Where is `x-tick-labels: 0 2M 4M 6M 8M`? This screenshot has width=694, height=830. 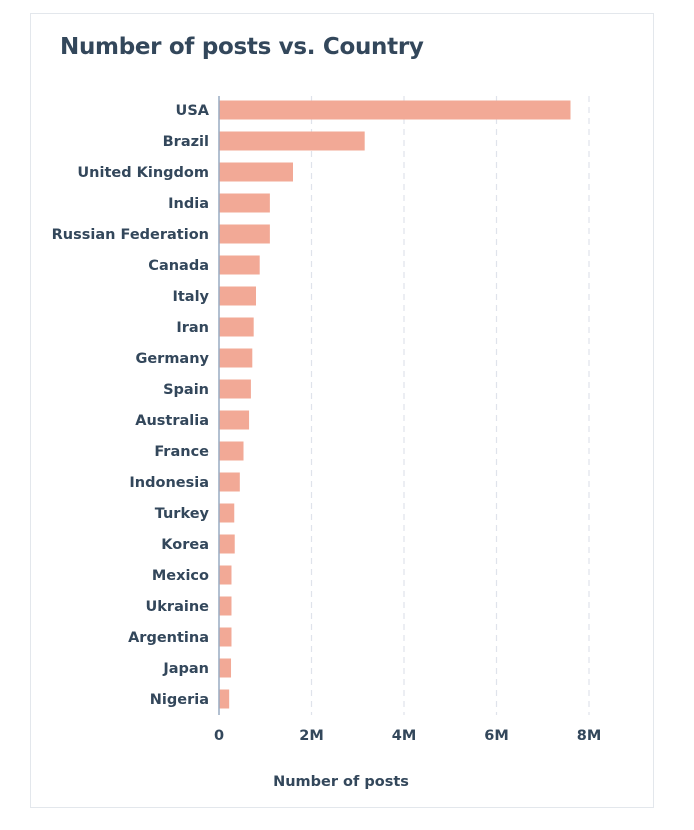
x-tick-labels: 0 2M 4M 6M 8M is located at coordinates (407, 736).